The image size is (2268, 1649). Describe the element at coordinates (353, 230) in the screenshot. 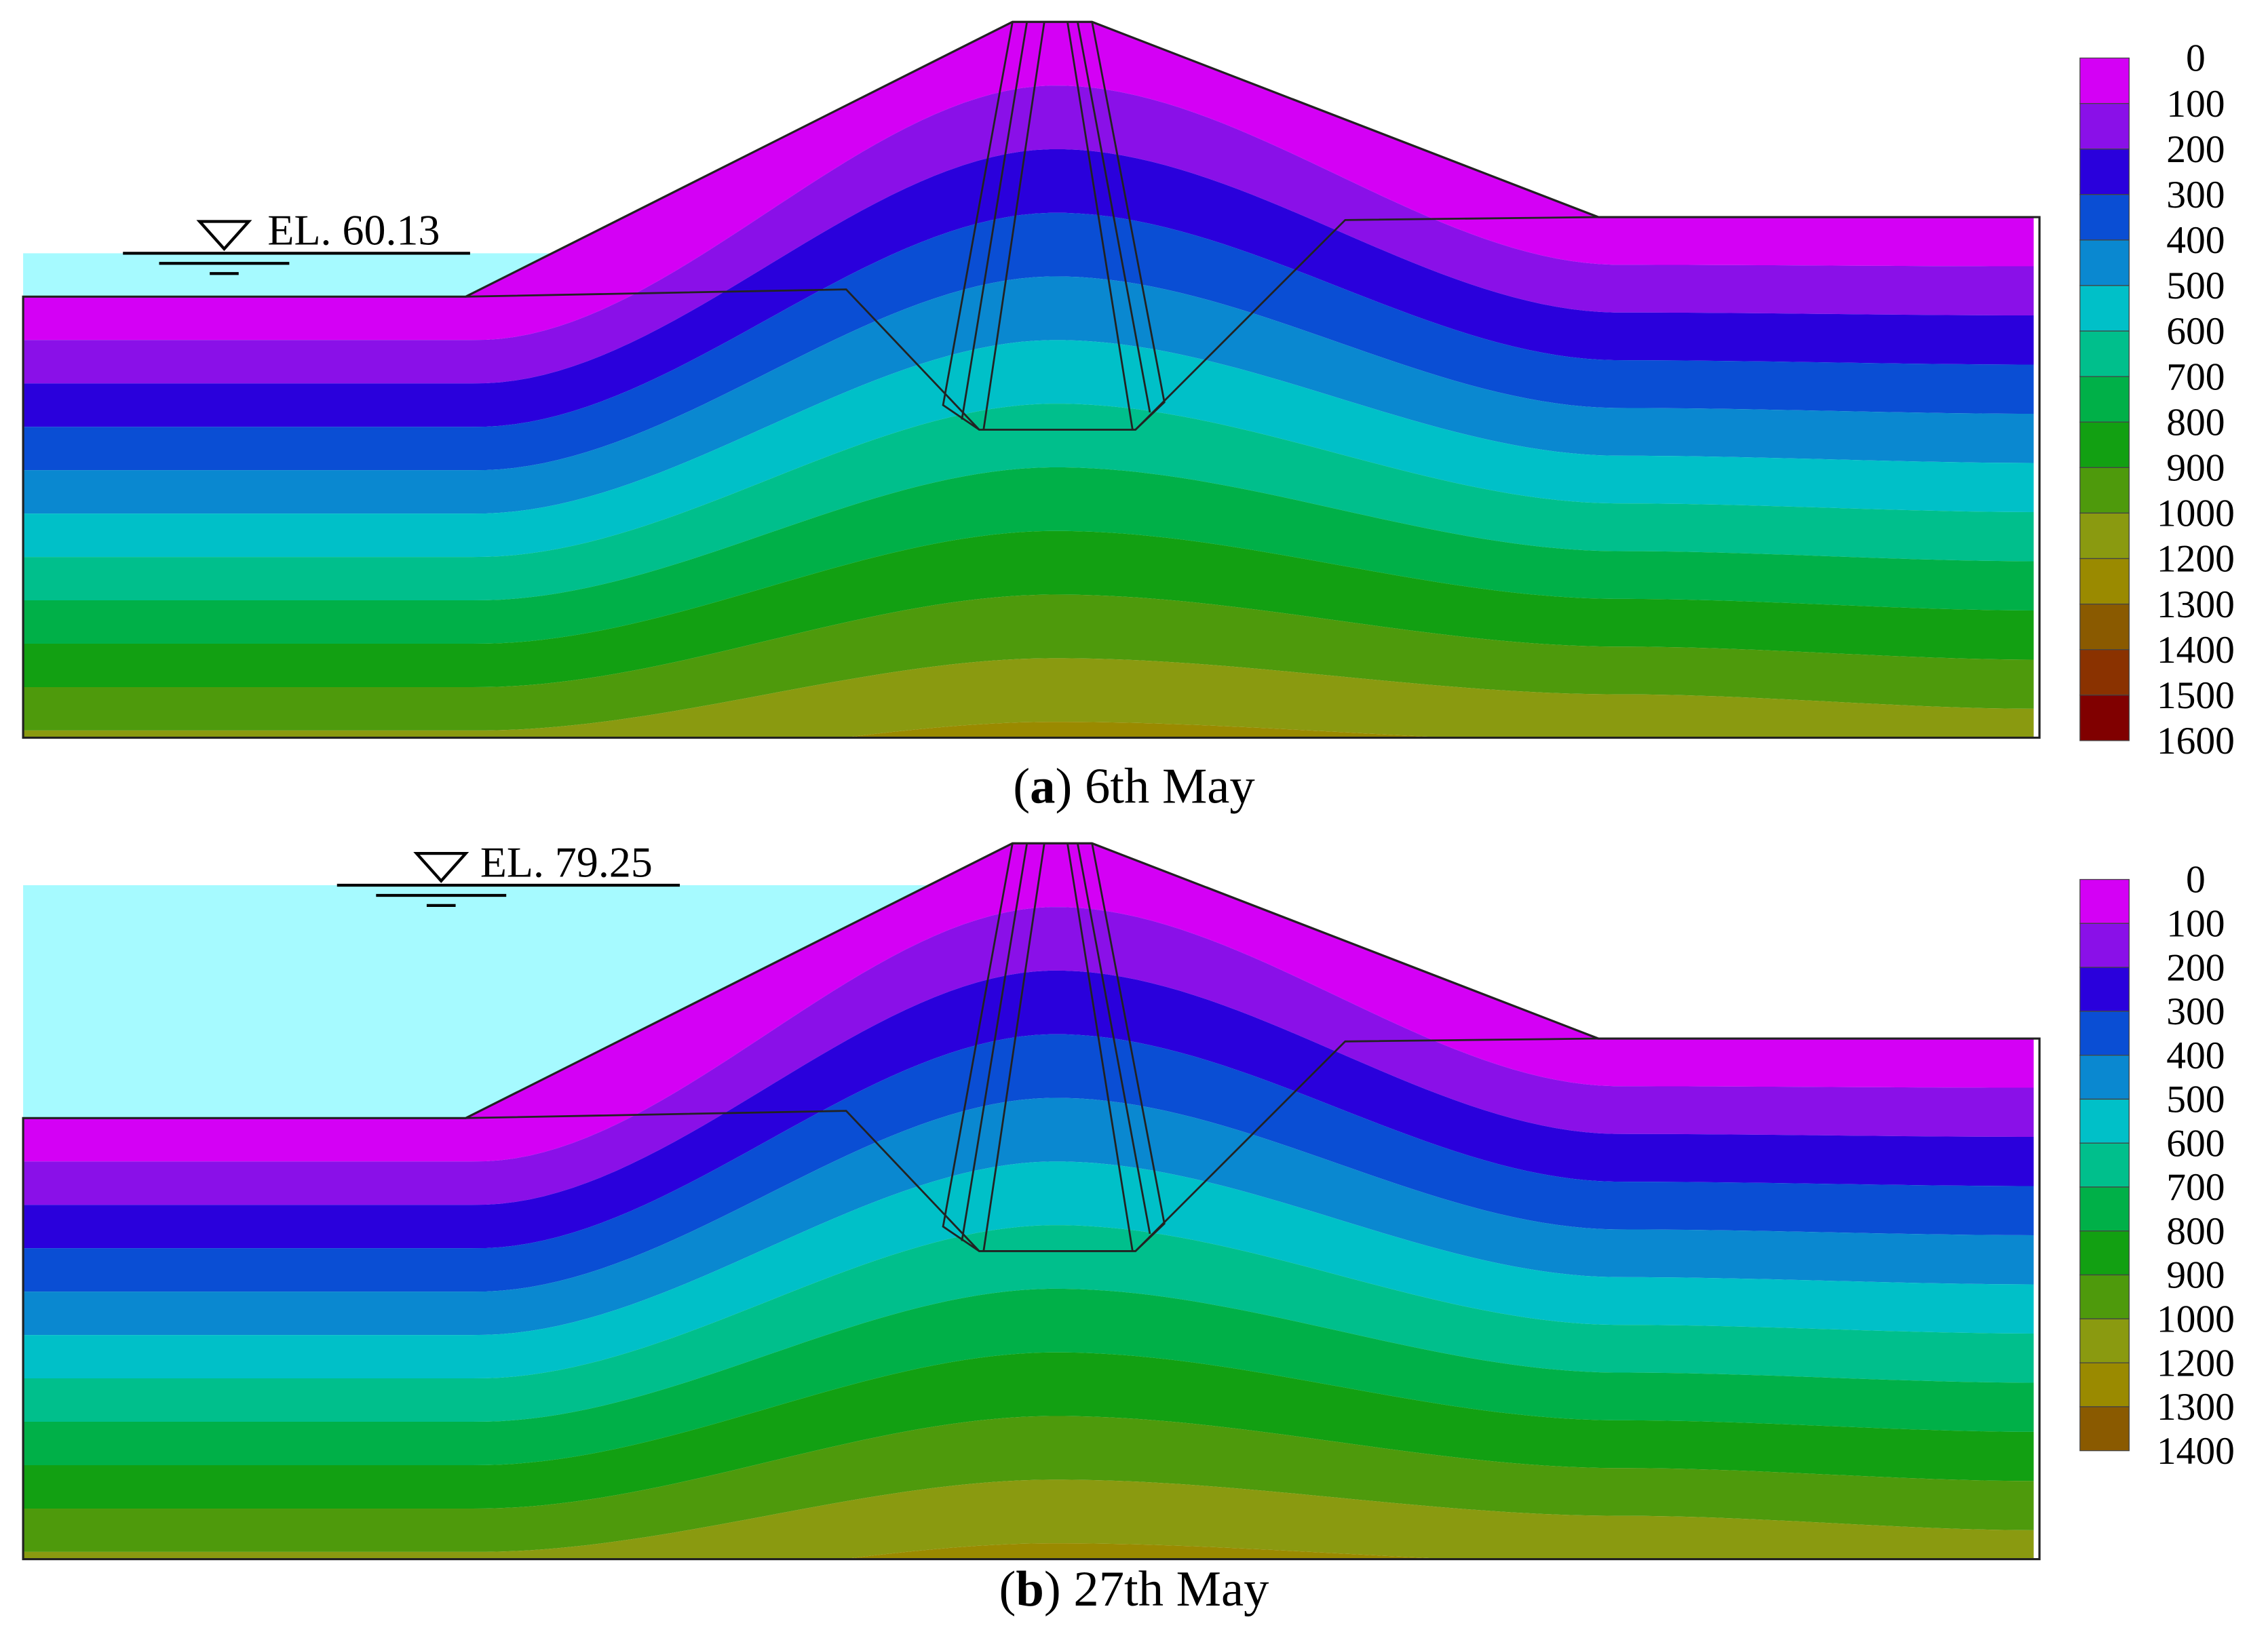

I see `water-level-label: EL. 60.13` at that location.